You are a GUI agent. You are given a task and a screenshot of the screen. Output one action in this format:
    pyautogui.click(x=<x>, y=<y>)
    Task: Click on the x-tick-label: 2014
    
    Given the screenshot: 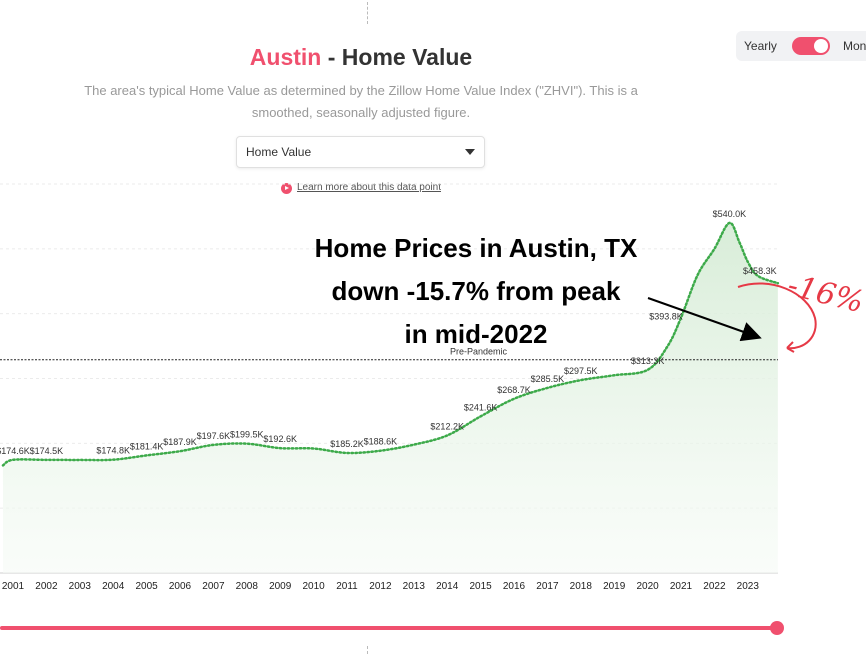 What is the action you would take?
    pyautogui.click(x=447, y=586)
    